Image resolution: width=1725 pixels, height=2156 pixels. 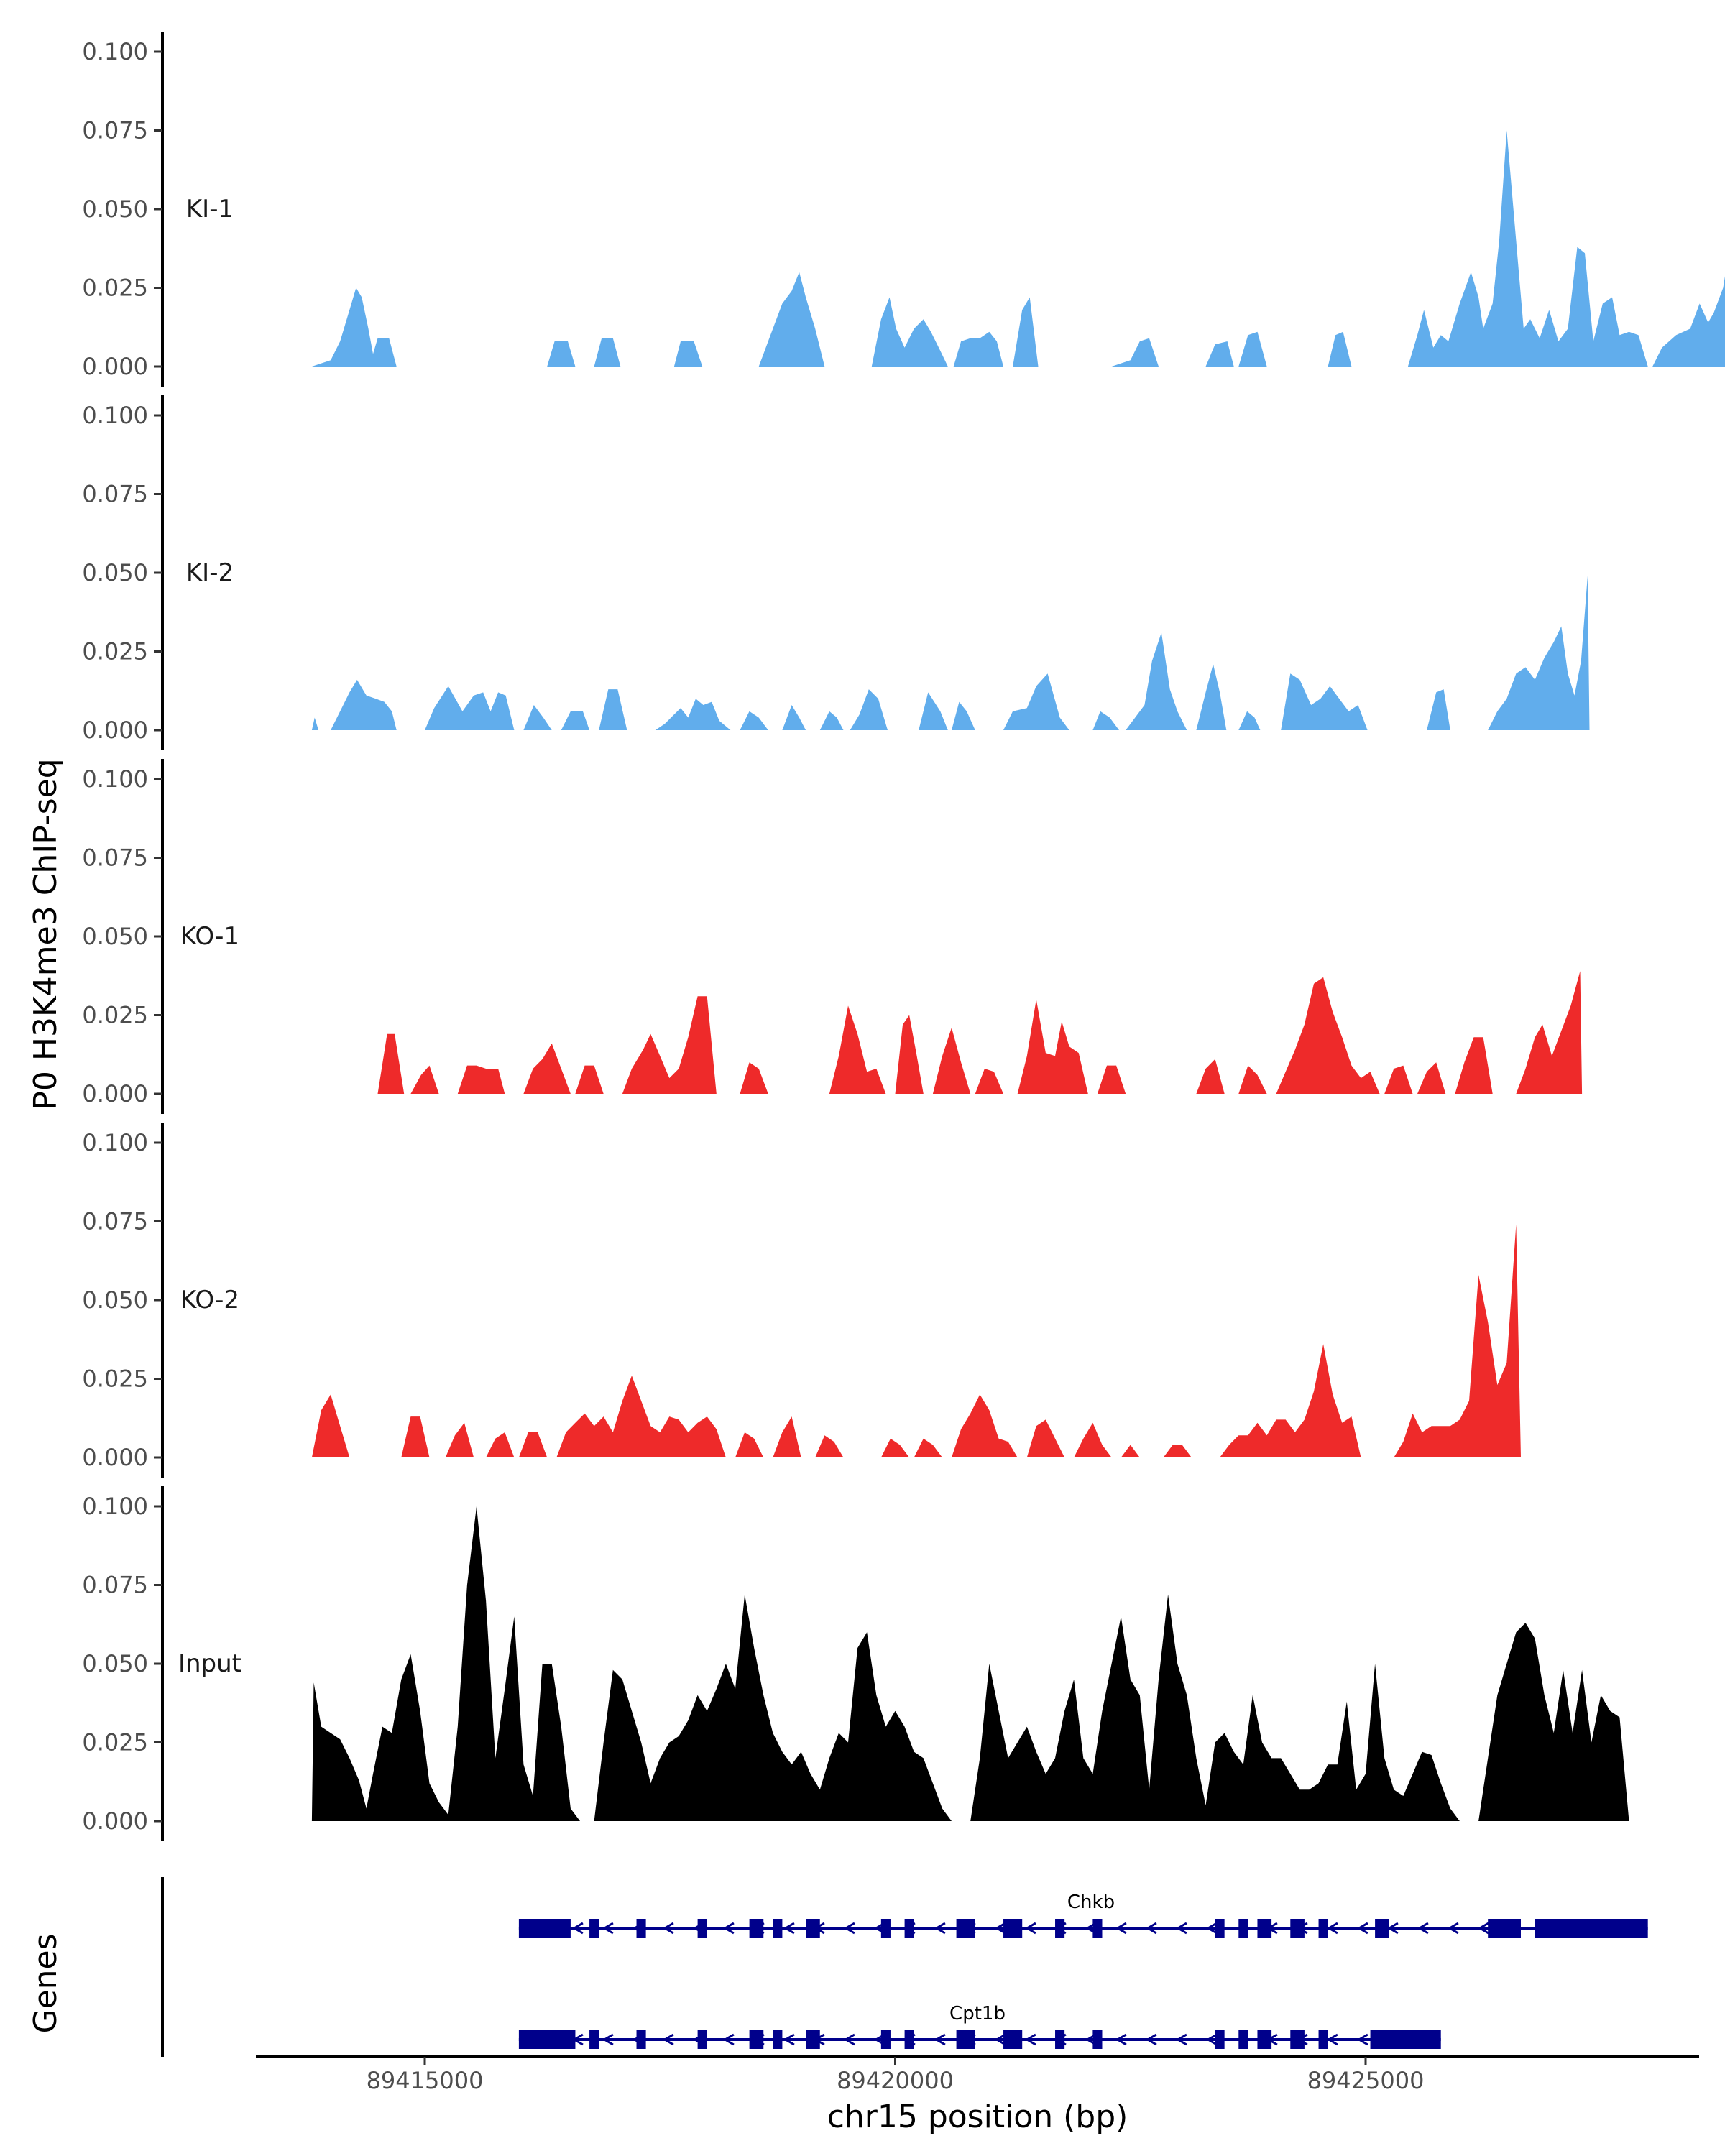 I want to click on y-axis-title: P0 H3K4me3 ChIP-seq, so click(x=45, y=934).